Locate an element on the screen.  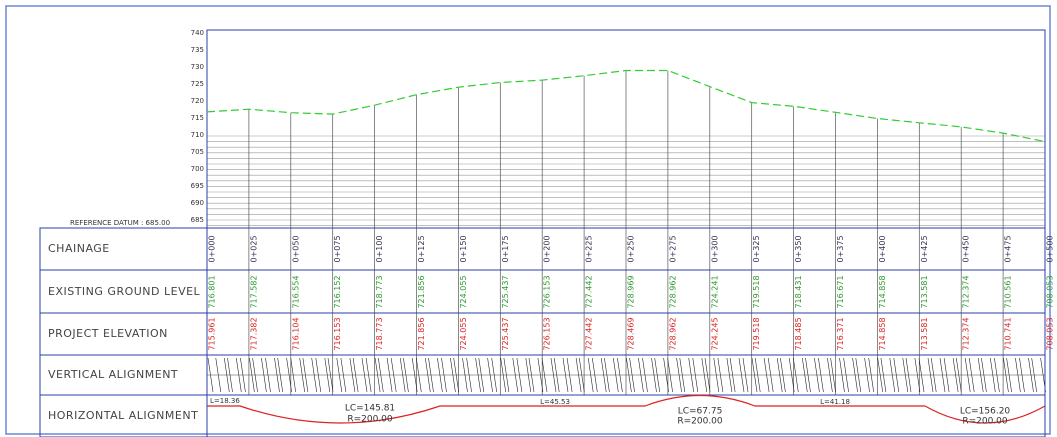
chainage: 0+325 is located at coordinates (756, 248).